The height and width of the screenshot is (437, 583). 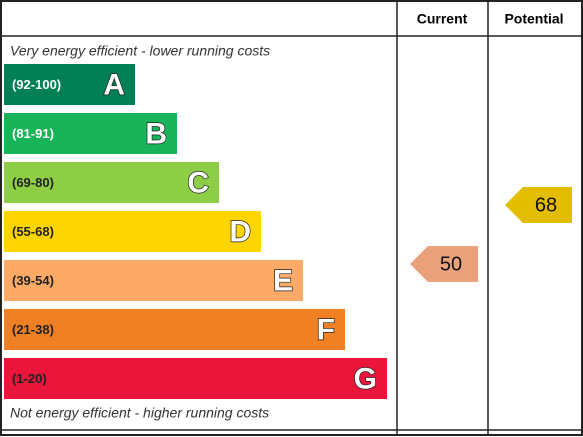 What do you see at coordinates (546, 205) in the screenshot?
I see `potential-value: 68` at bounding box center [546, 205].